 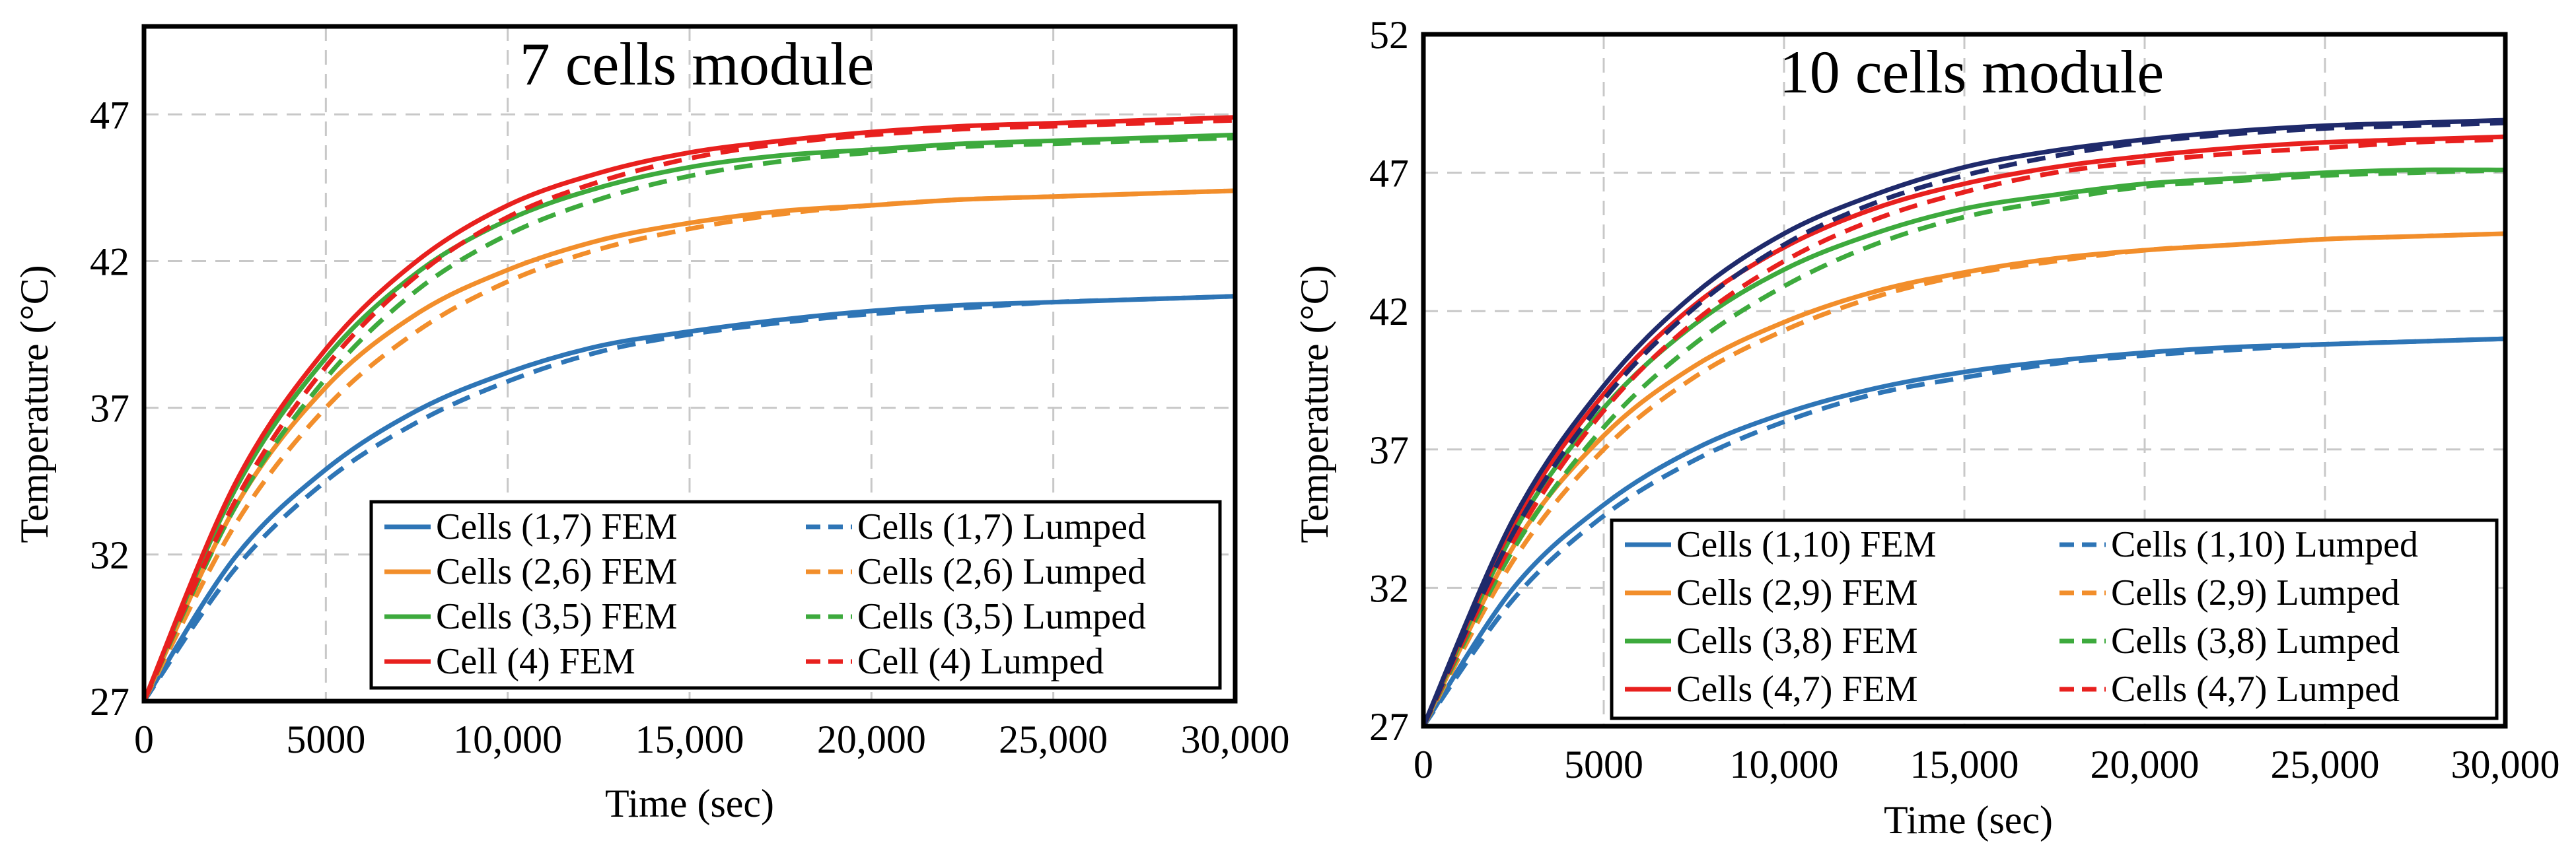 What do you see at coordinates (2255, 592) in the screenshot?
I see `legend-entry: Cells (2,9) Lumped` at bounding box center [2255, 592].